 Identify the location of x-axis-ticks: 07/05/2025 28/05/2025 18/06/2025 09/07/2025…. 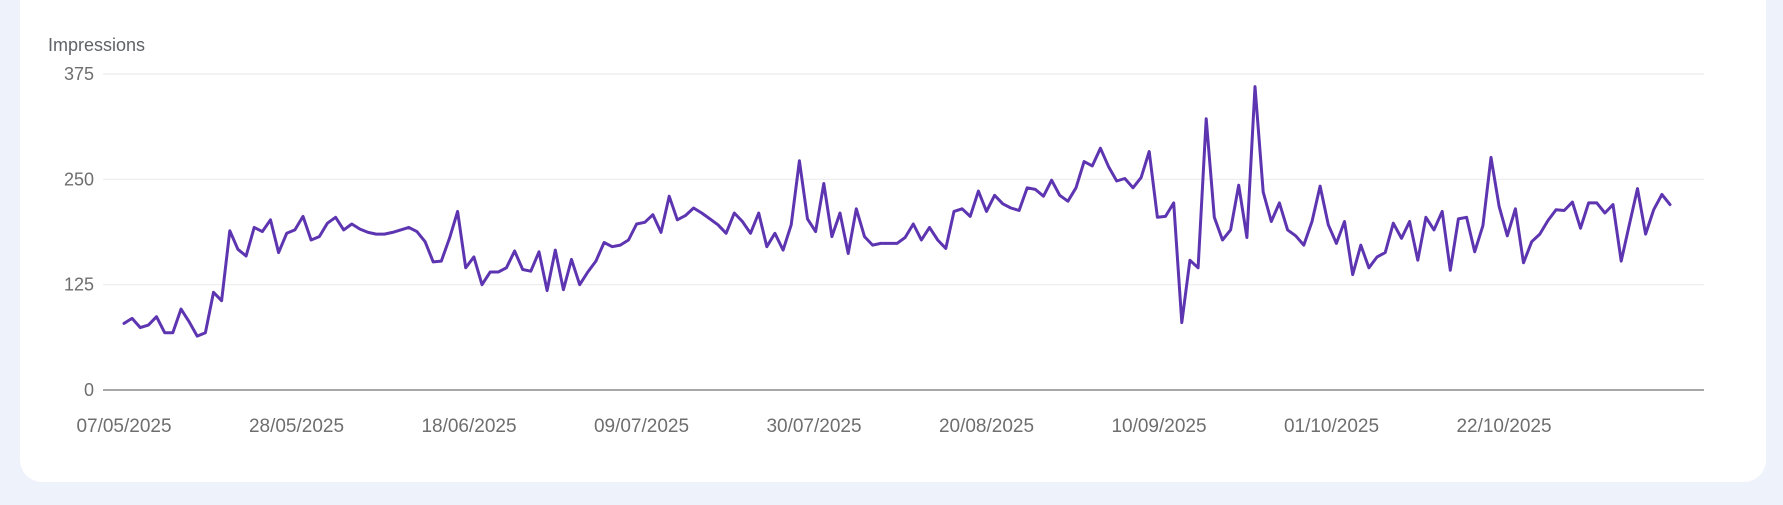
(813, 426).